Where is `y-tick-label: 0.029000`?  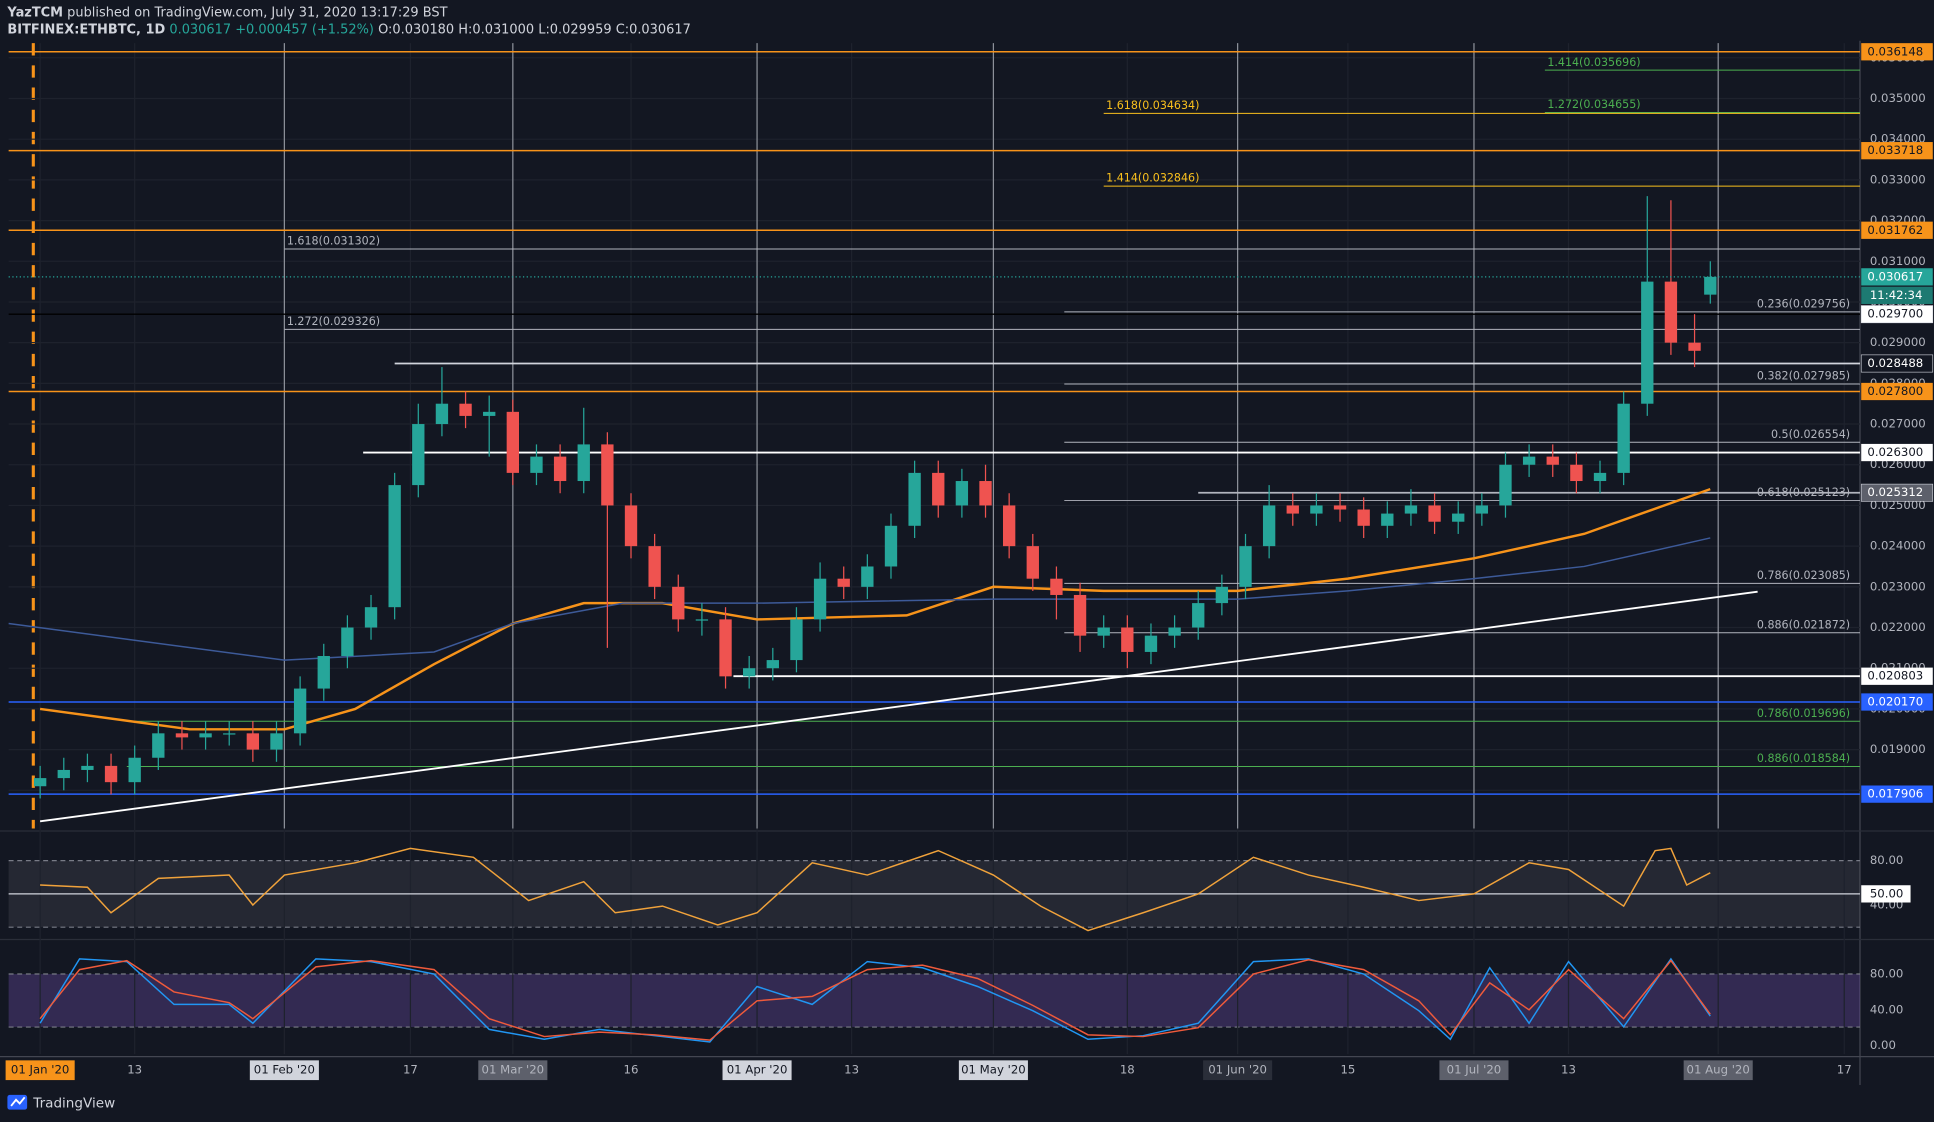
y-tick-label: 0.029000 is located at coordinates (1898, 342).